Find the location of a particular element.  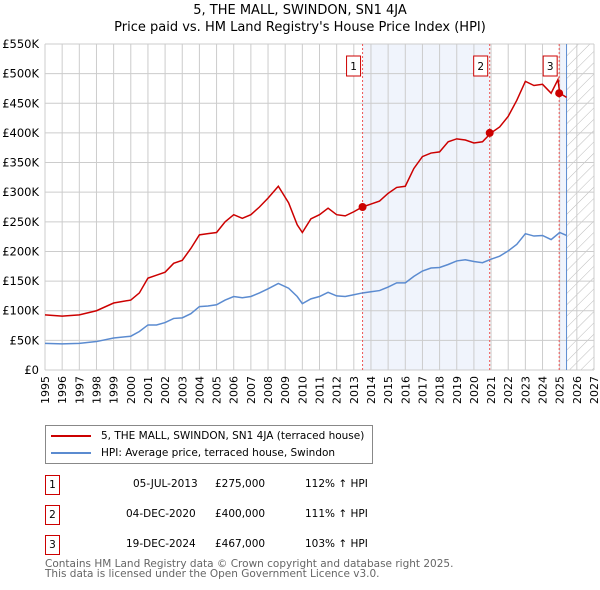

x-tick-label: 2005 is located at coordinates (217, 390).